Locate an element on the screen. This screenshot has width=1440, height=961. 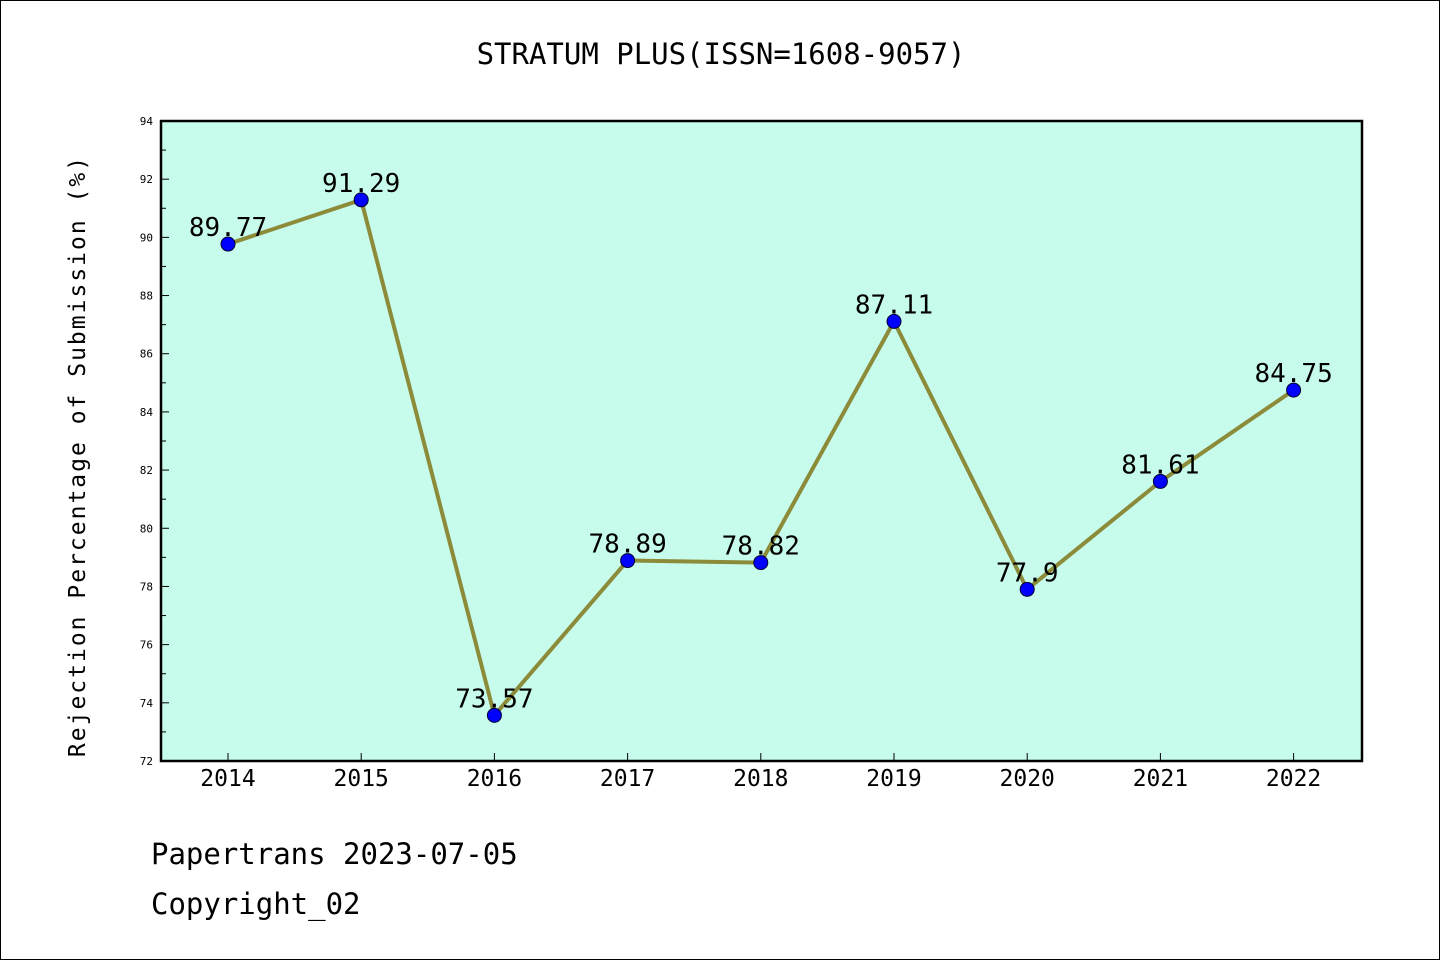
y-tick-label: 92 is located at coordinates (146, 179).